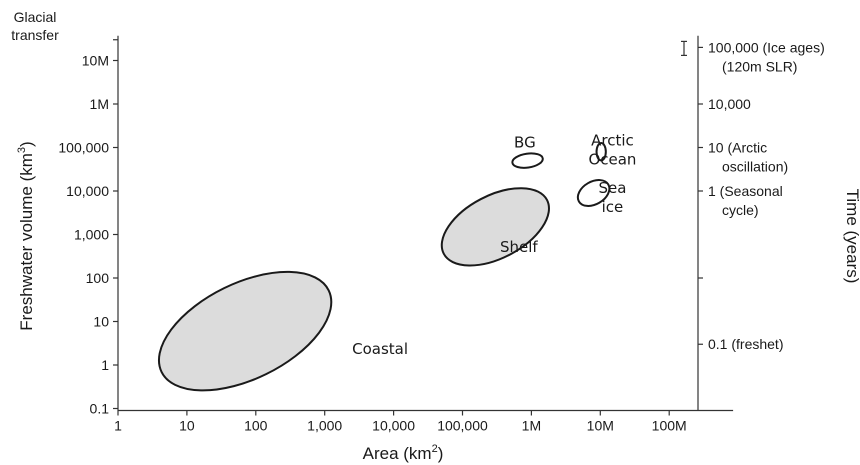  Describe the element at coordinates (612, 150) in the screenshot. I see `arctic-ocean-label: Arctic Ocean` at that location.